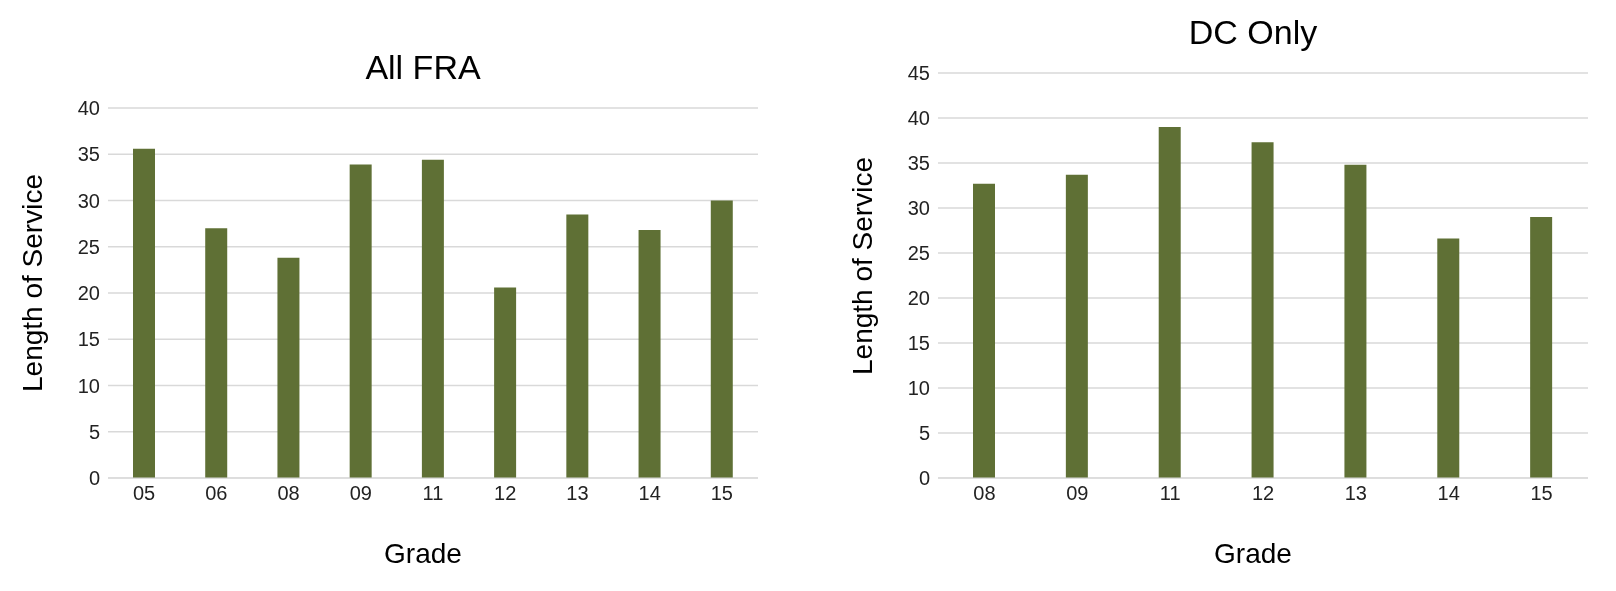 The width and height of the screenshot is (1616, 591). I want to click on chart-title: DC Only, so click(1253, 32).